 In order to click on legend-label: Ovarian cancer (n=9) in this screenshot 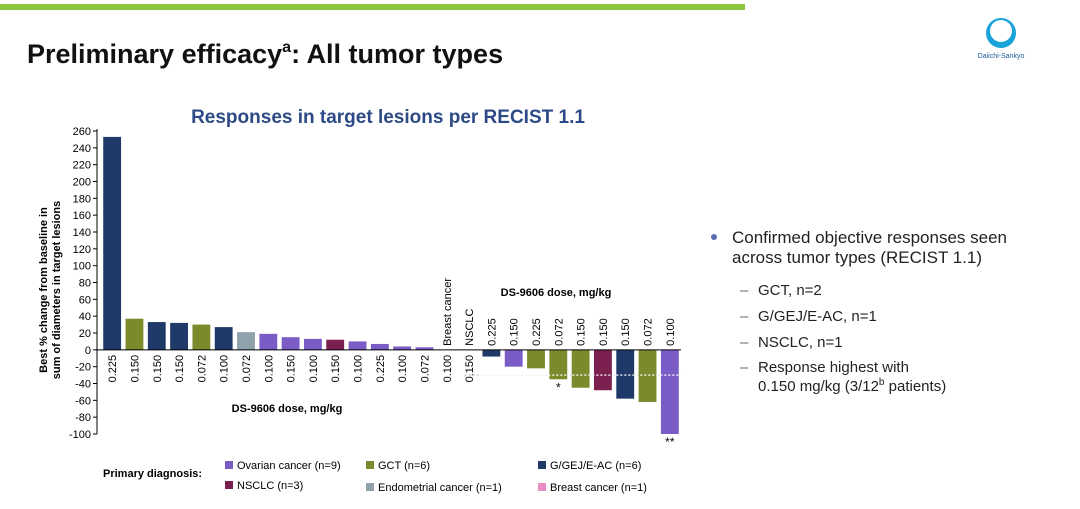, I will do `click(289, 466)`.